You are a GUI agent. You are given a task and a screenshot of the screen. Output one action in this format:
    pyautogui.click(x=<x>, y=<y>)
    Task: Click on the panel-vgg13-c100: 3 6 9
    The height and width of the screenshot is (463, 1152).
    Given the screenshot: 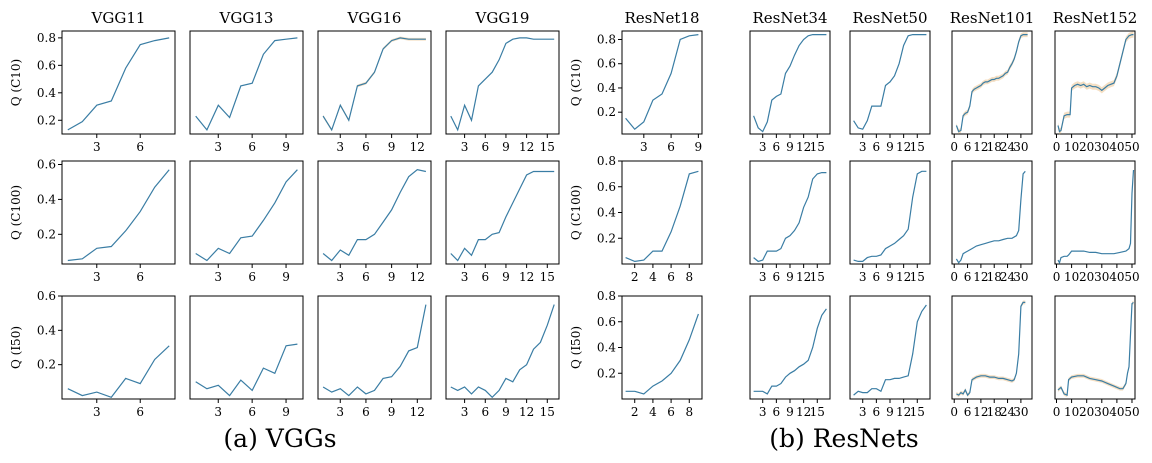 What is the action you would take?
    pyautogui.click(x=246, y=222)
    